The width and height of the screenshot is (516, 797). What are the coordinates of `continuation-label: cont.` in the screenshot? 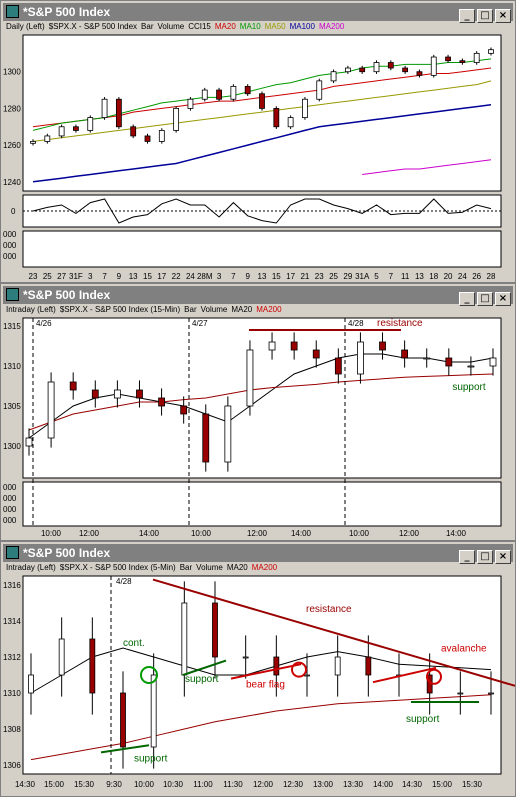 It's located at (134, 643).